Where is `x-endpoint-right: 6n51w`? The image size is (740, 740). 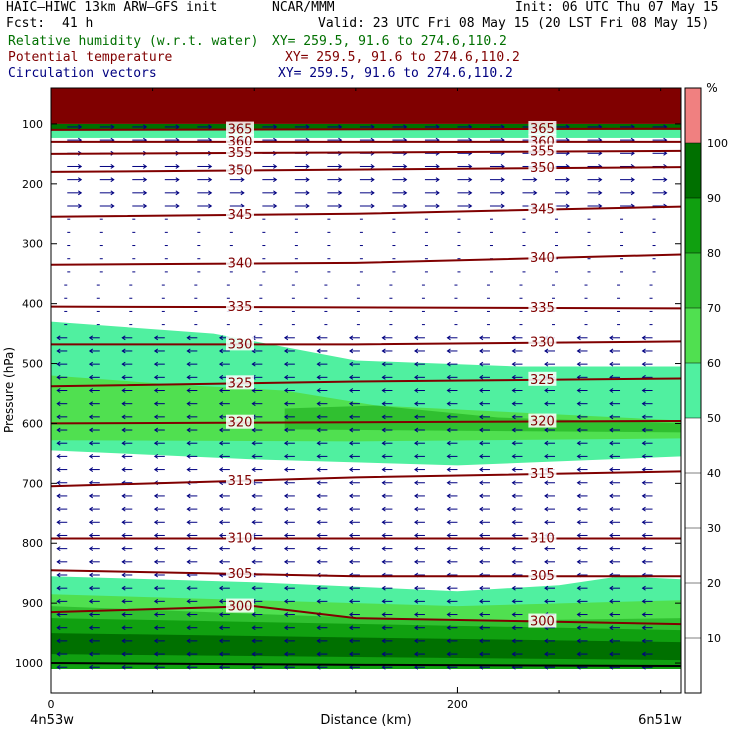 x-endpoint-right: 6n51w is located at coordinates (660, 720).